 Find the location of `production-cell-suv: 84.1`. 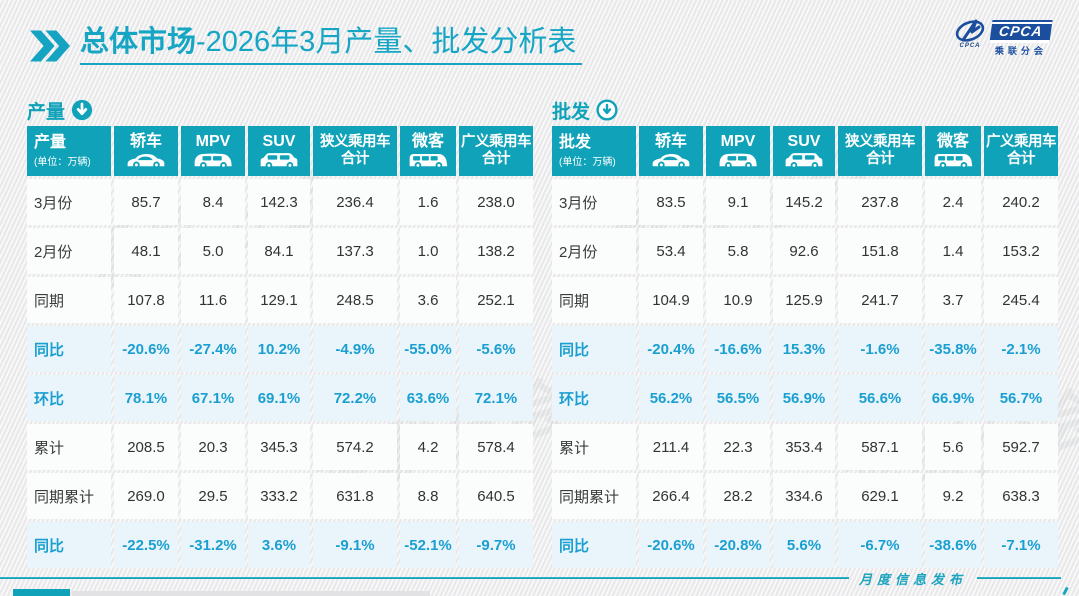

production-cell-suv: 84.1 is located at coordinates (279, 251).